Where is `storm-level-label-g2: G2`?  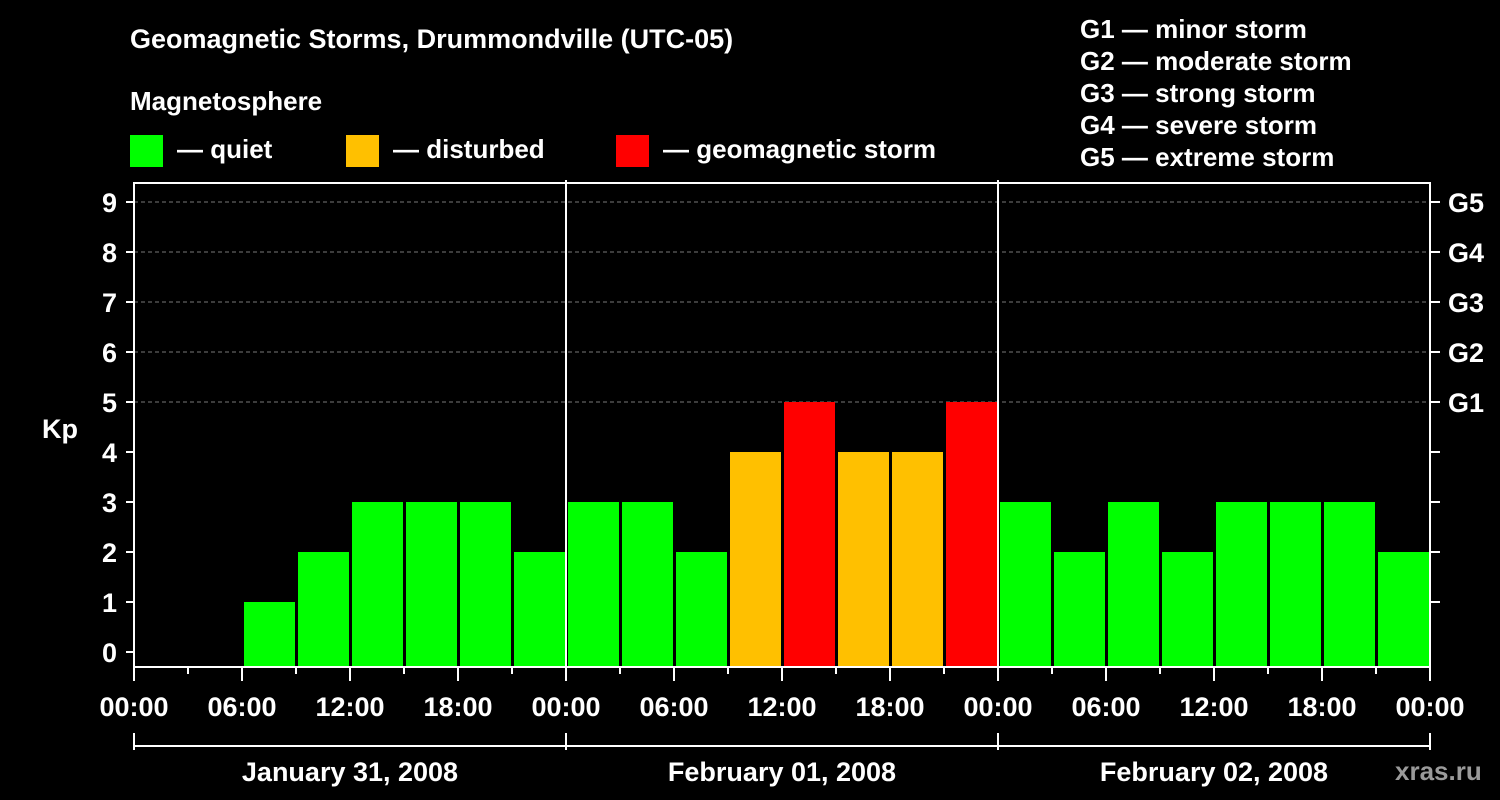 storm-level-label-g2: G2 is located at coordinates (1466, 353).